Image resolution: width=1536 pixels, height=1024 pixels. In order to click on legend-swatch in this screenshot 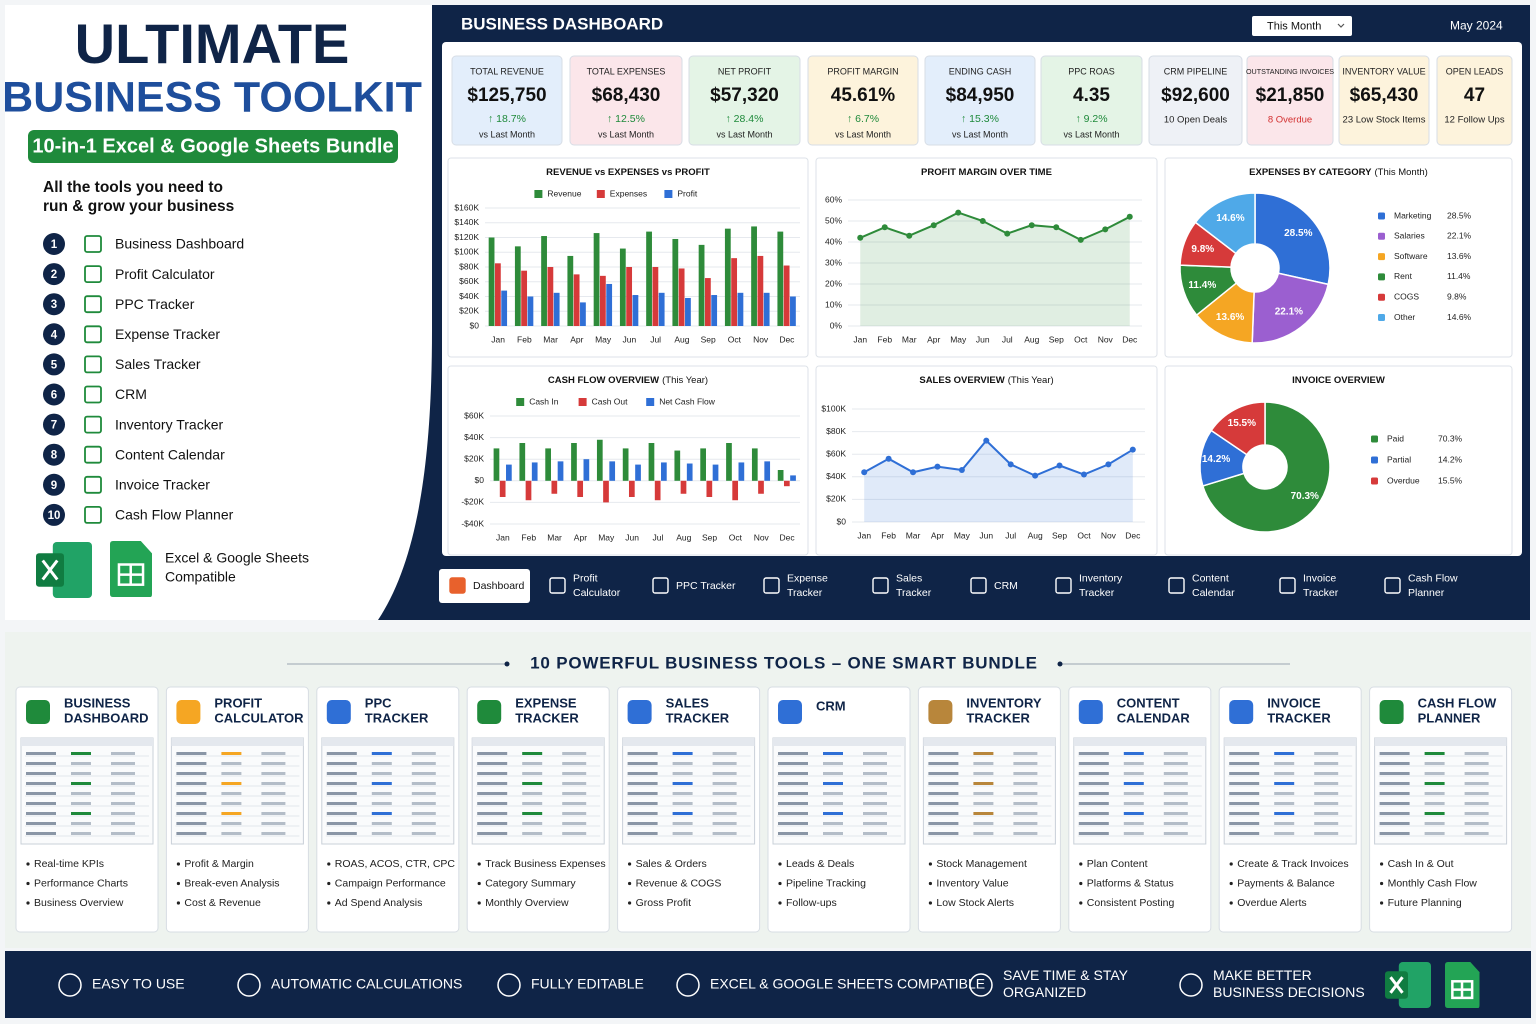, I will do `click(668, 194)`.